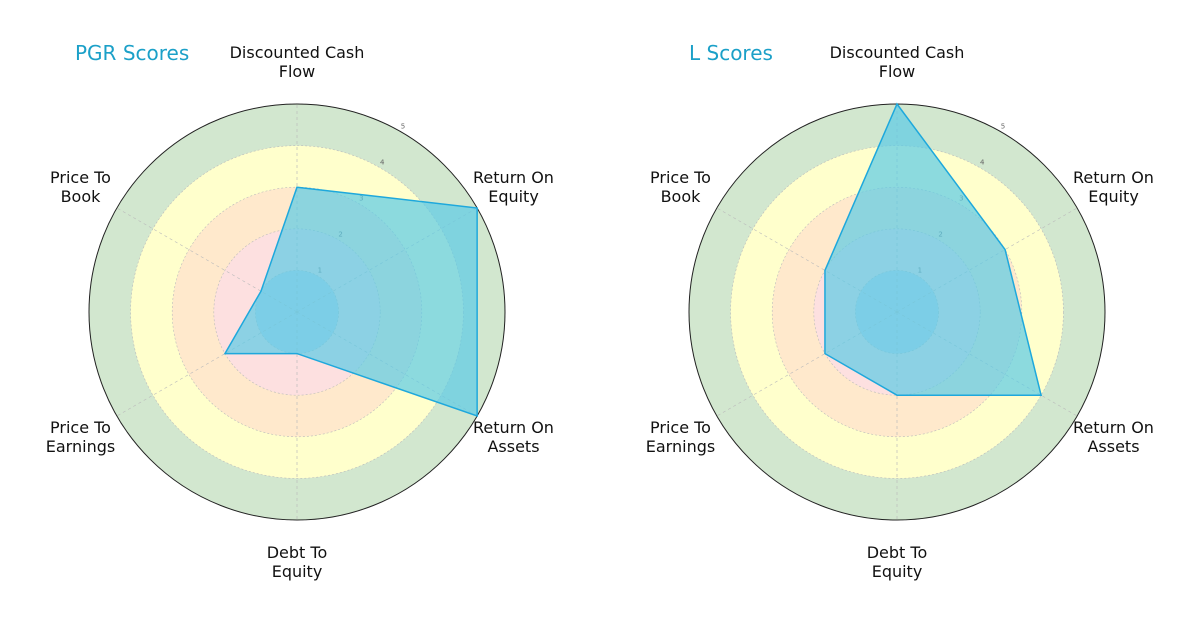  Describe the element at coordinates (132, 53) in the screenshot. I see `chart-title: PGR Scores` at that location.